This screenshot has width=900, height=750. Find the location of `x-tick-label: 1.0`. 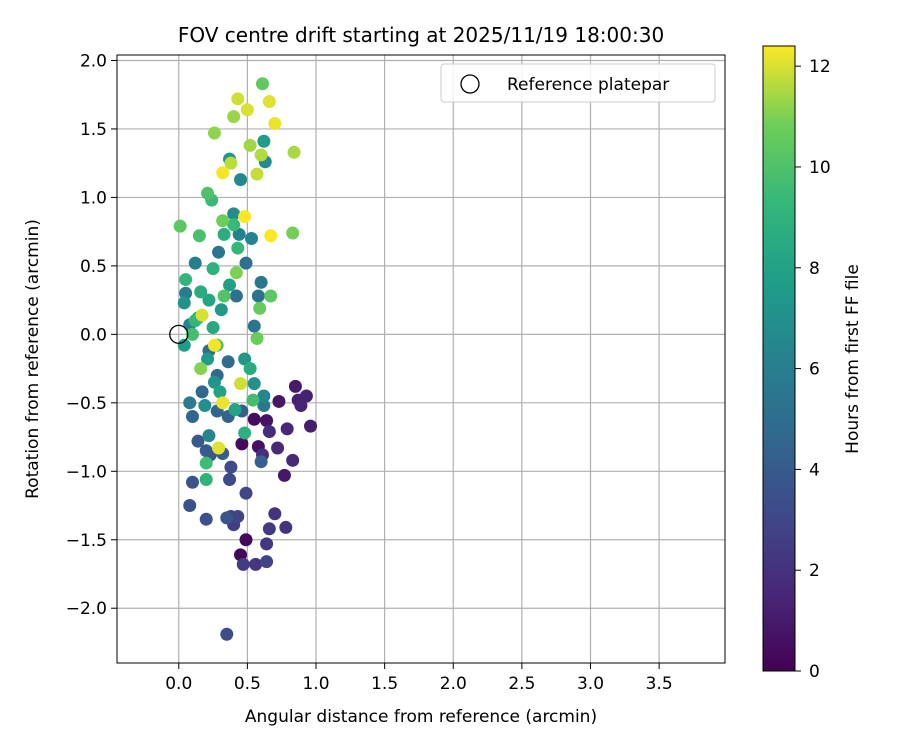

x-tick-label: 1.0 is located at coordinates (315, 684).